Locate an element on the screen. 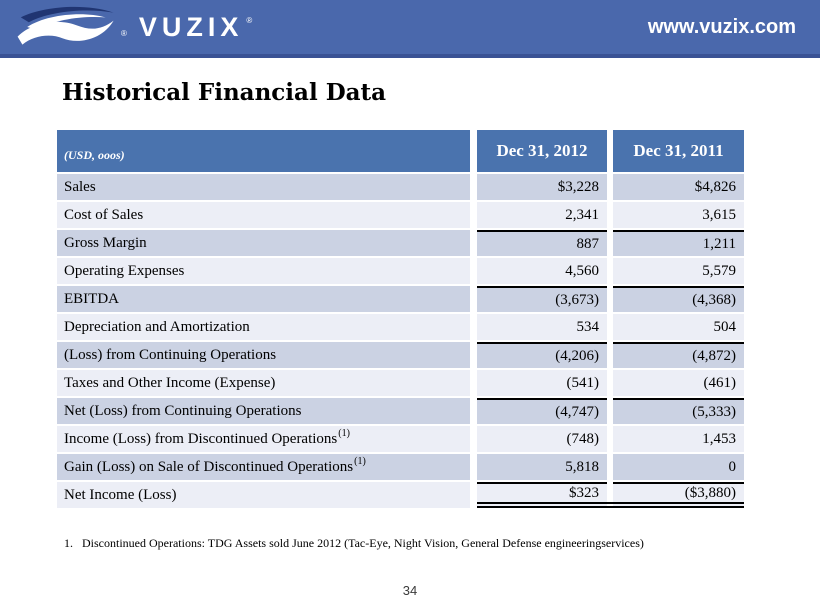 Image resolution: width=820 pixels, height=615 pixels. value-2012: (4,206) is located at coordinates (542, 355).